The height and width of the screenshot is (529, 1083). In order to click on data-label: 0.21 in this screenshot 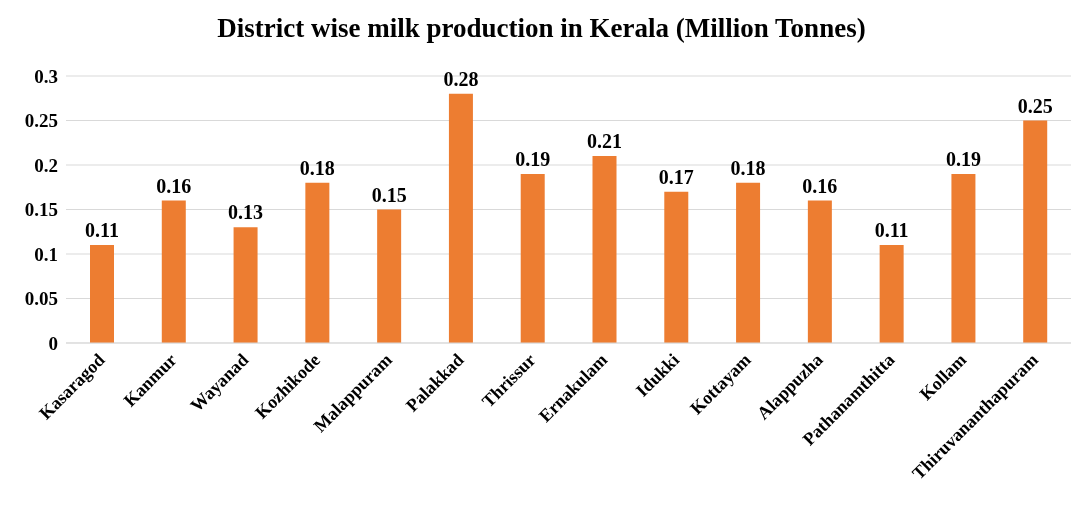, I will do `click(604, 141)`.